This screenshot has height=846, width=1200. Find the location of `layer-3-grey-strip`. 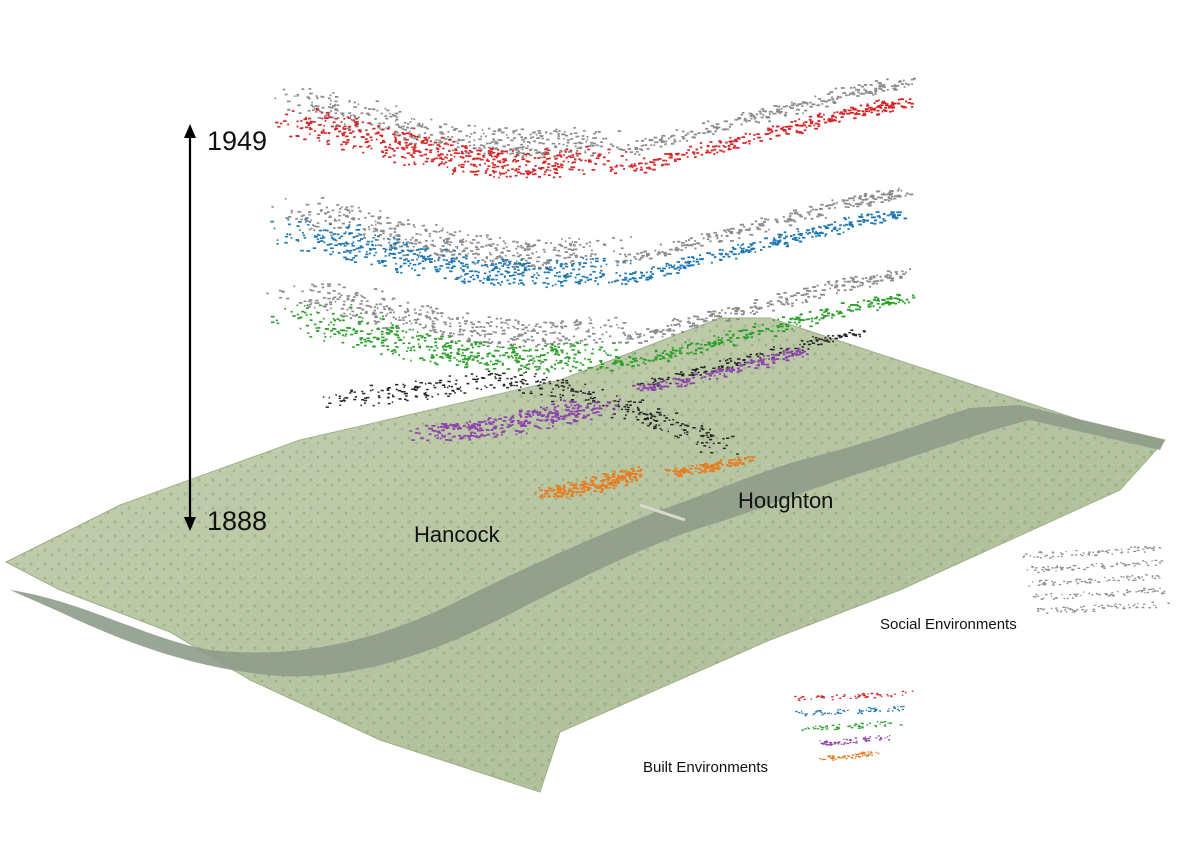

layer-3-grey-strip is located at coordinates (764, 306).